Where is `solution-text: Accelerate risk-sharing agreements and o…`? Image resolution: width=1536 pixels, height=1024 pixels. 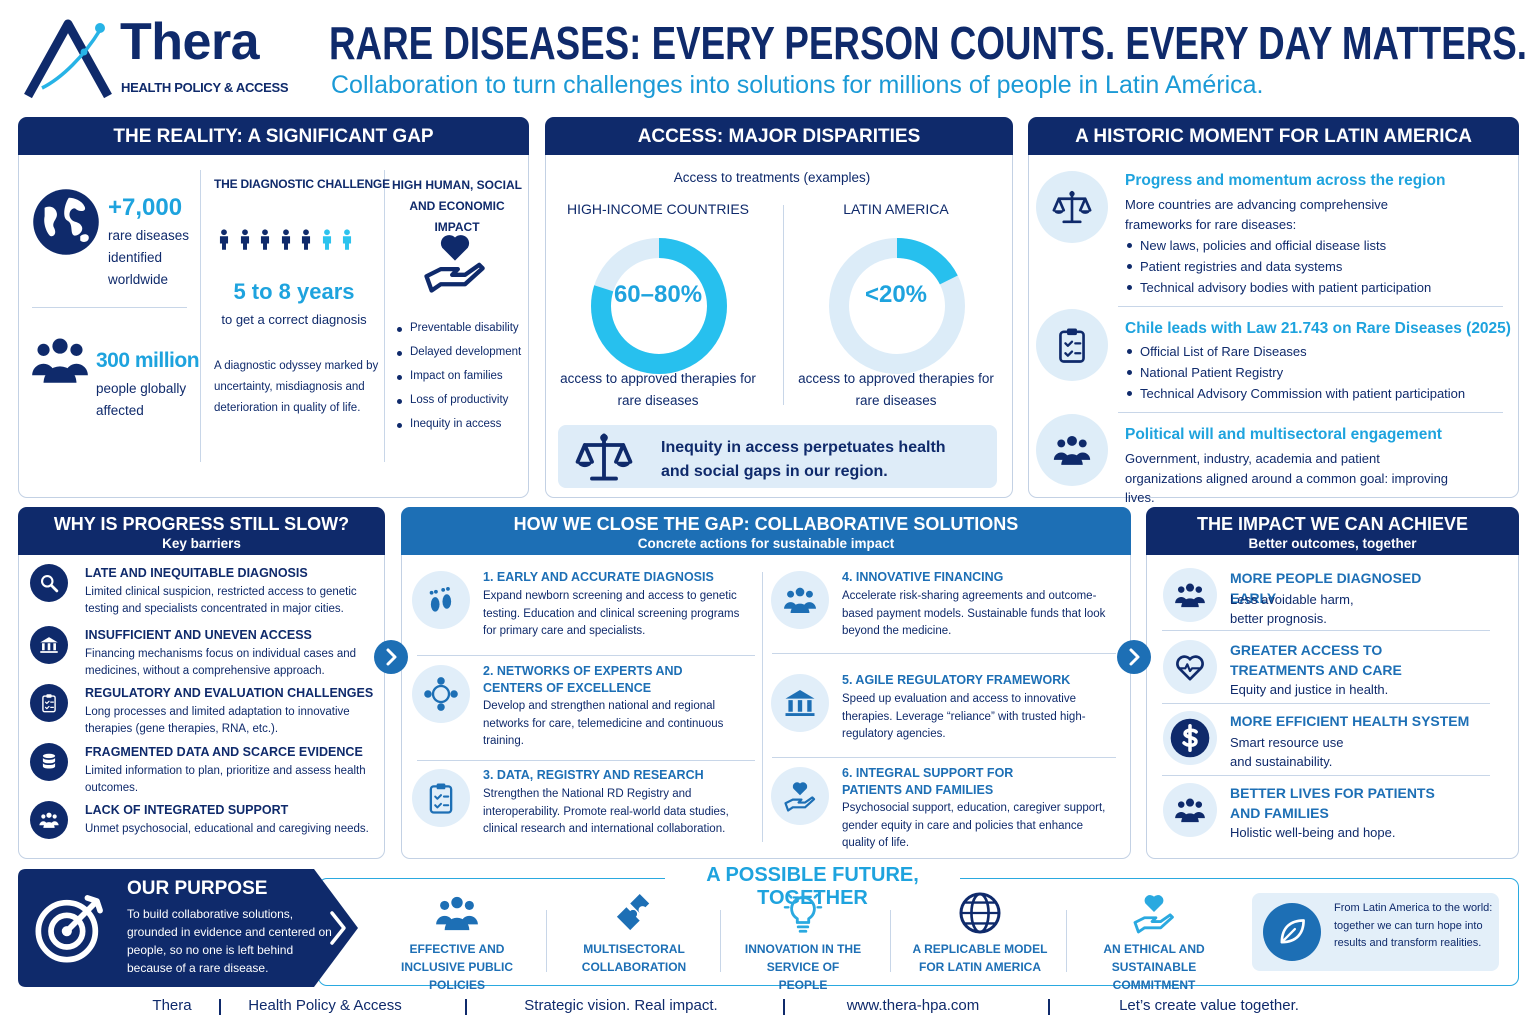
solution-text: Accelerate risk-sharing agreements and o… is located at coordinates (974, 613).